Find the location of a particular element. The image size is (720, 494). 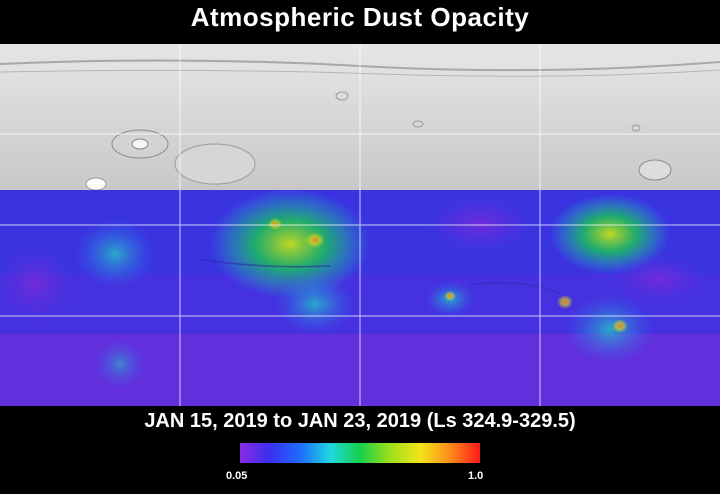

dust-region-west-low is located at coordinates (120, 364).